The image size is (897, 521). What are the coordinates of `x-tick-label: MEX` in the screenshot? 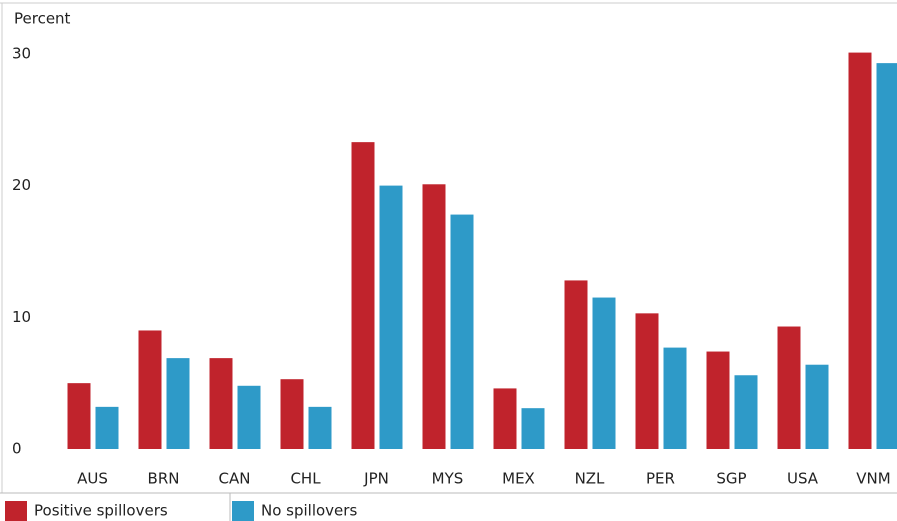 It's located at (518, 479).